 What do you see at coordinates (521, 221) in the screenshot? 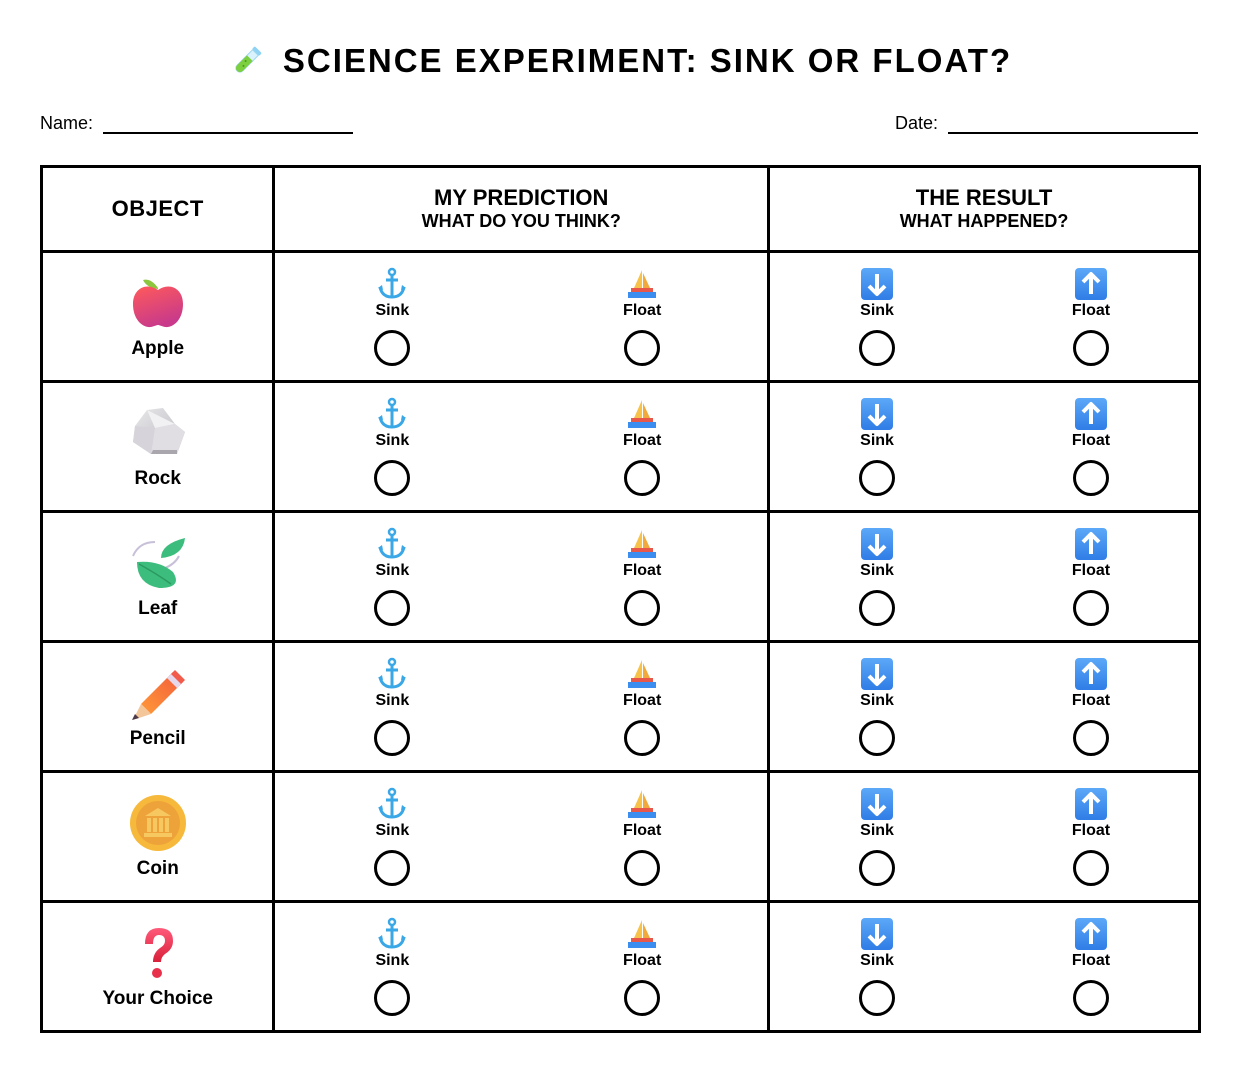
I see `prediction-subtitle: WHAT DO YOU THINK?` at bounding box center [521, 221].